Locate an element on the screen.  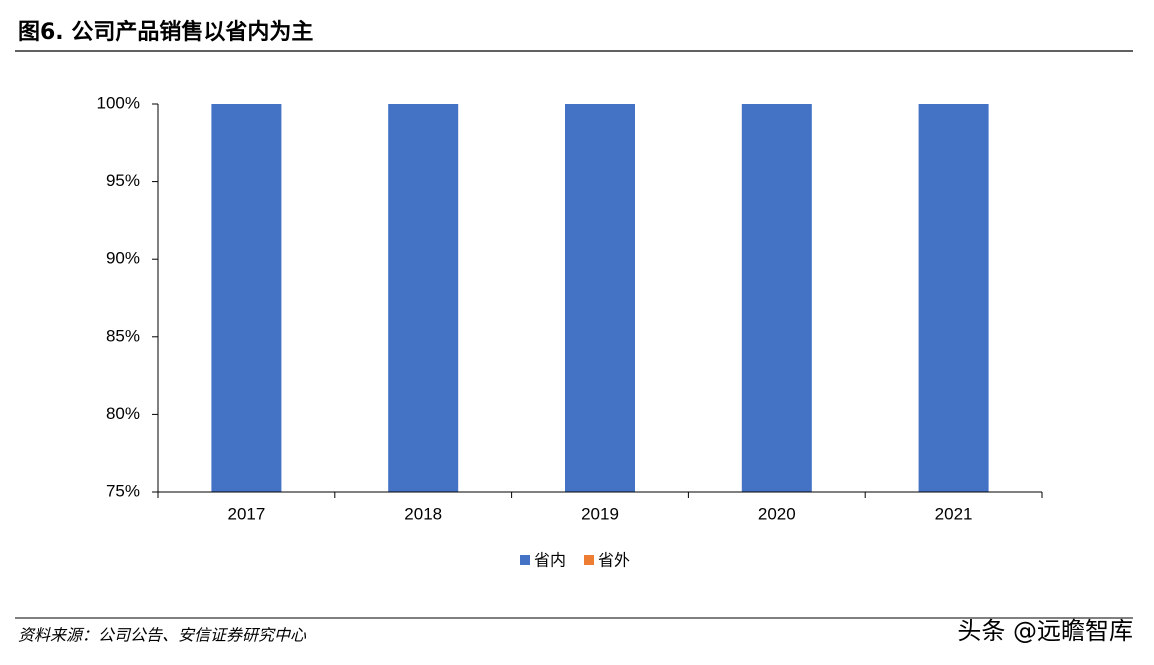
y-tick-label: 75% is located at coordinates (123, 490).